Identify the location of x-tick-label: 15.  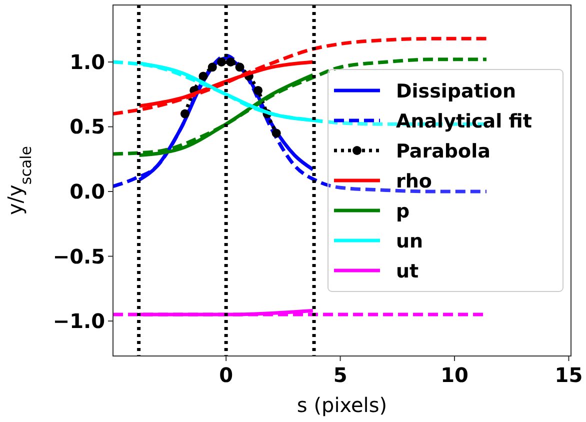
(568, 375).